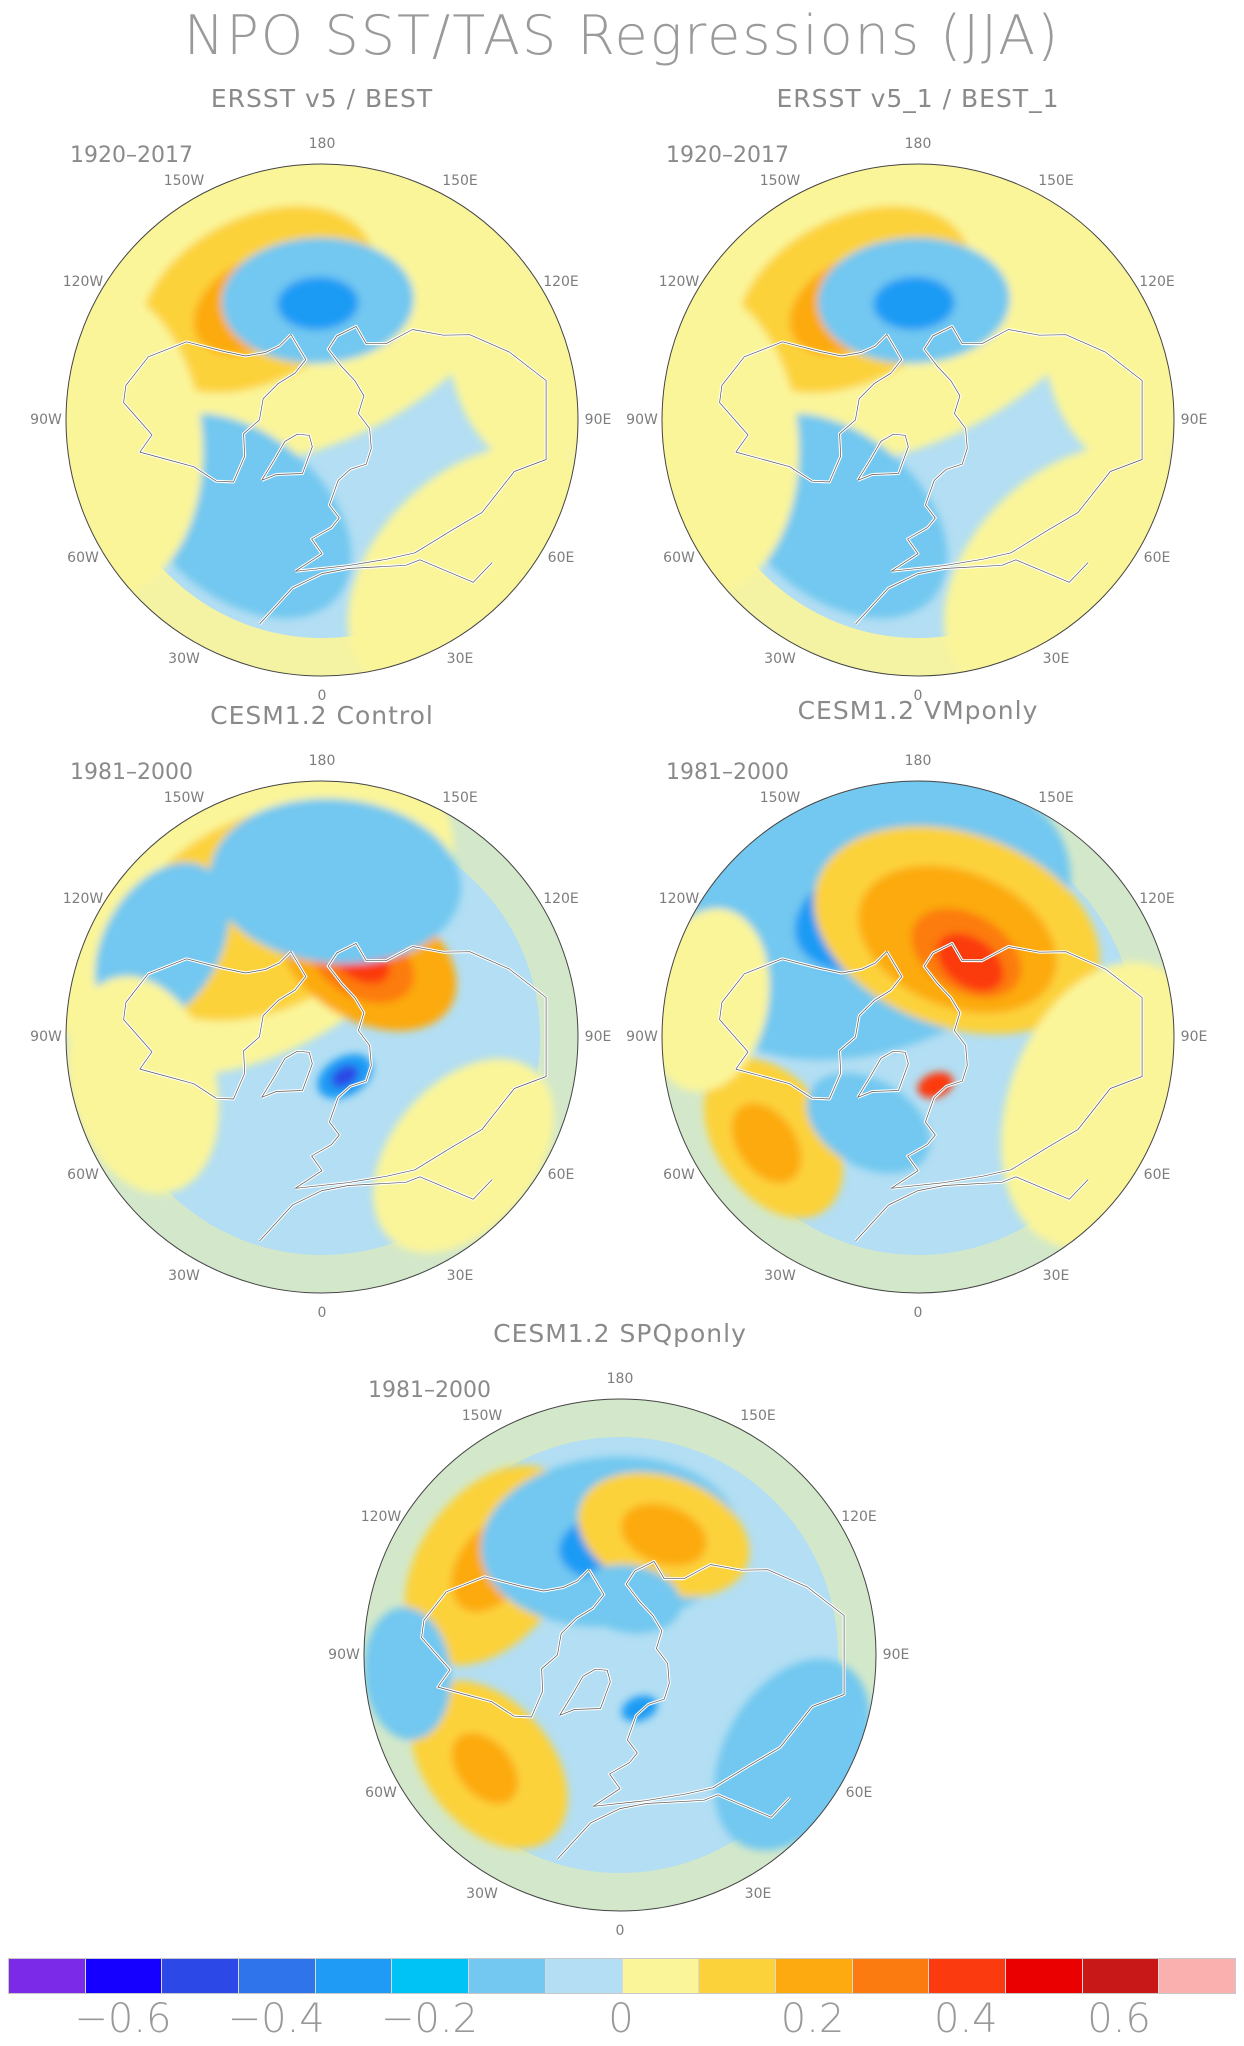 The width and height of the screenshot is (1244, 2046). I want to click on panel-title: CESM1.2 Control, so click(322, 715).